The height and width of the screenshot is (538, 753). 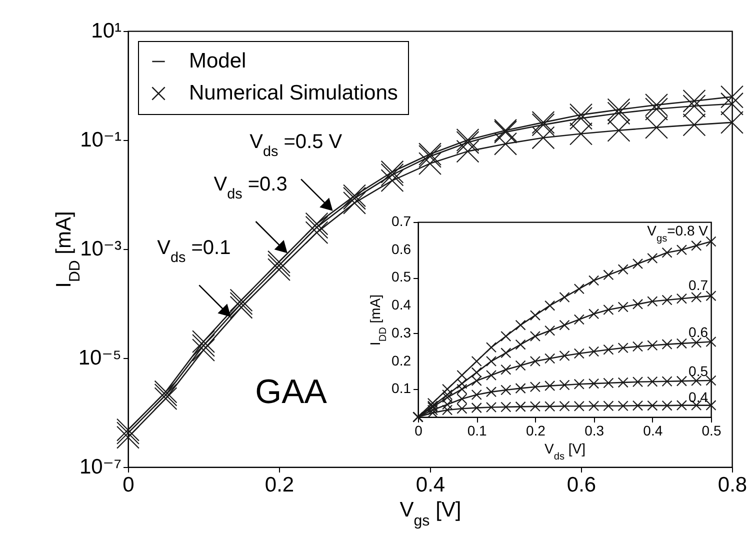 I want to click on x-tick-label: 0.8, so click(x=733, y=485).